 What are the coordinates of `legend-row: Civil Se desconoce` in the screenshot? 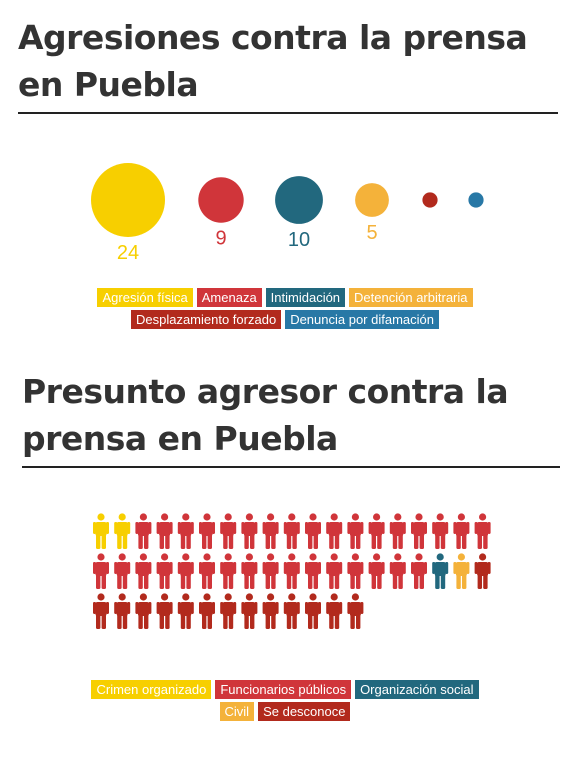 It's located at (285, 711).